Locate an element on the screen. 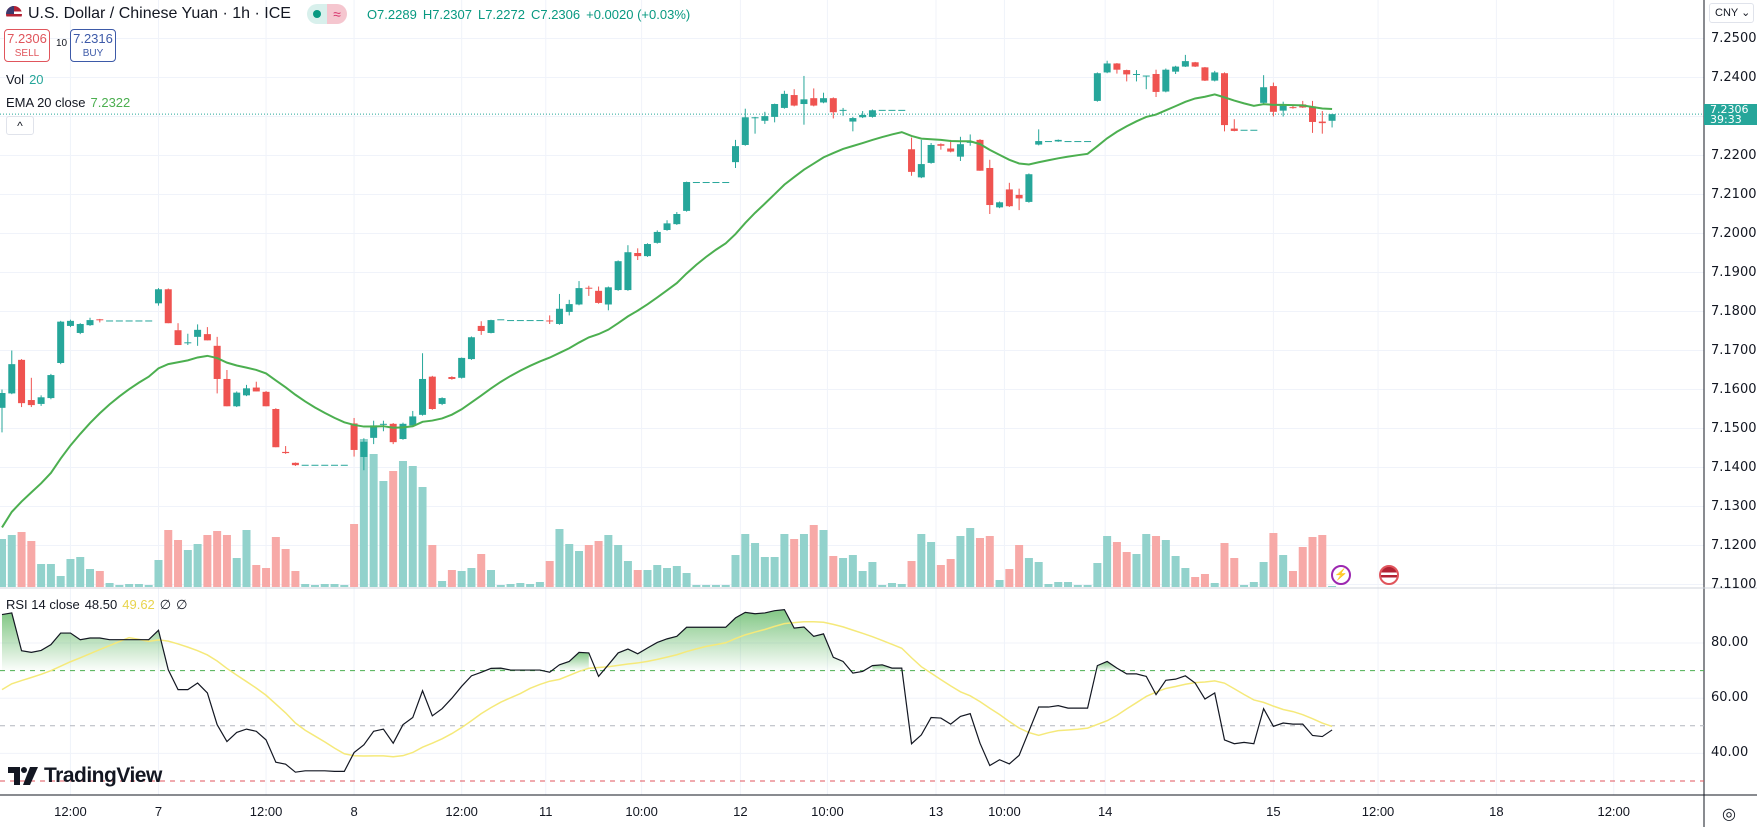 The image size is (1757, 827). current-price-tag: 7.2306 39:33 is located at coordinates (1730, 114).